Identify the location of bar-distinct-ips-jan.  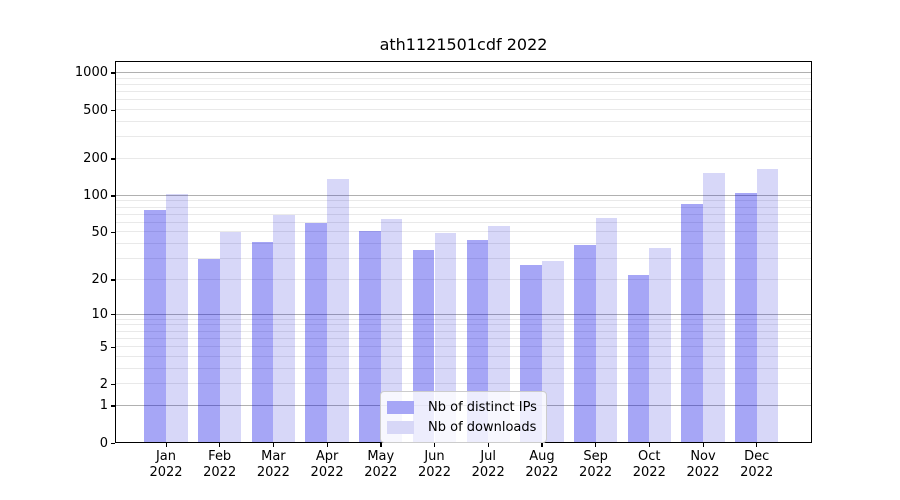
(155, 326).